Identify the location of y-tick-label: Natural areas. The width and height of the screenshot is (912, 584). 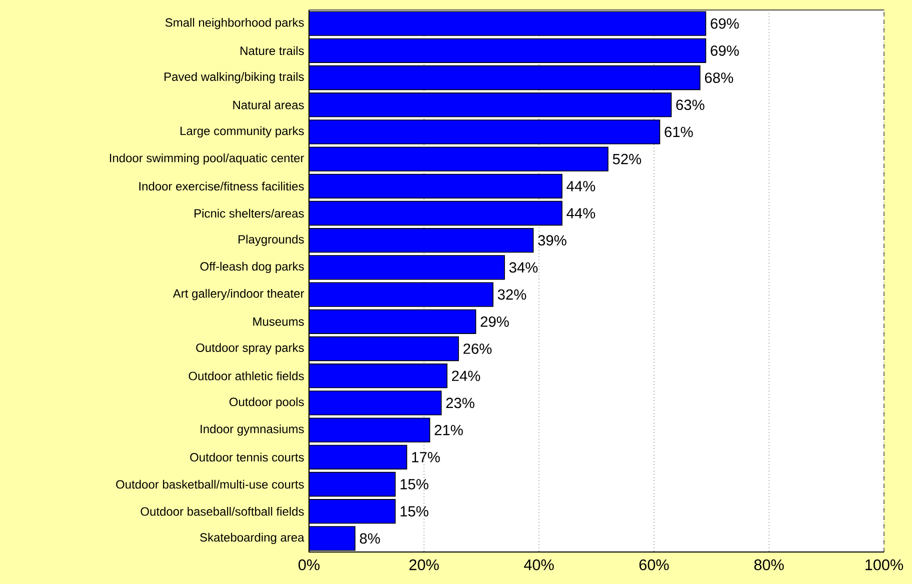
(268, 105).